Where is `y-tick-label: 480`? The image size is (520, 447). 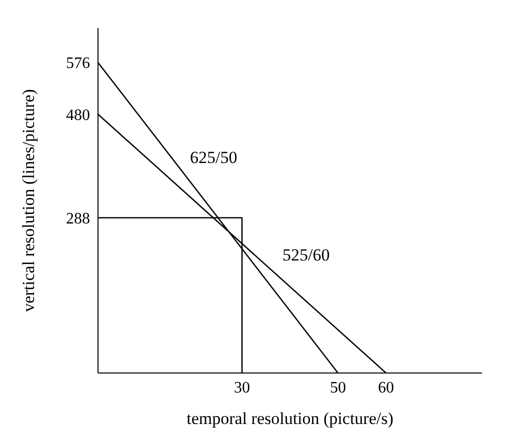 y-tick-label: 480 is located at coordinates (78, 115).